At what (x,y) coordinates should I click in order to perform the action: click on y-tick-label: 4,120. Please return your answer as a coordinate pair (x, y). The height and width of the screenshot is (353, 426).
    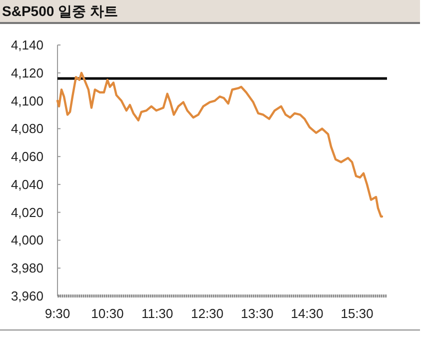
    Looking at the image, I should click on (27, 72).